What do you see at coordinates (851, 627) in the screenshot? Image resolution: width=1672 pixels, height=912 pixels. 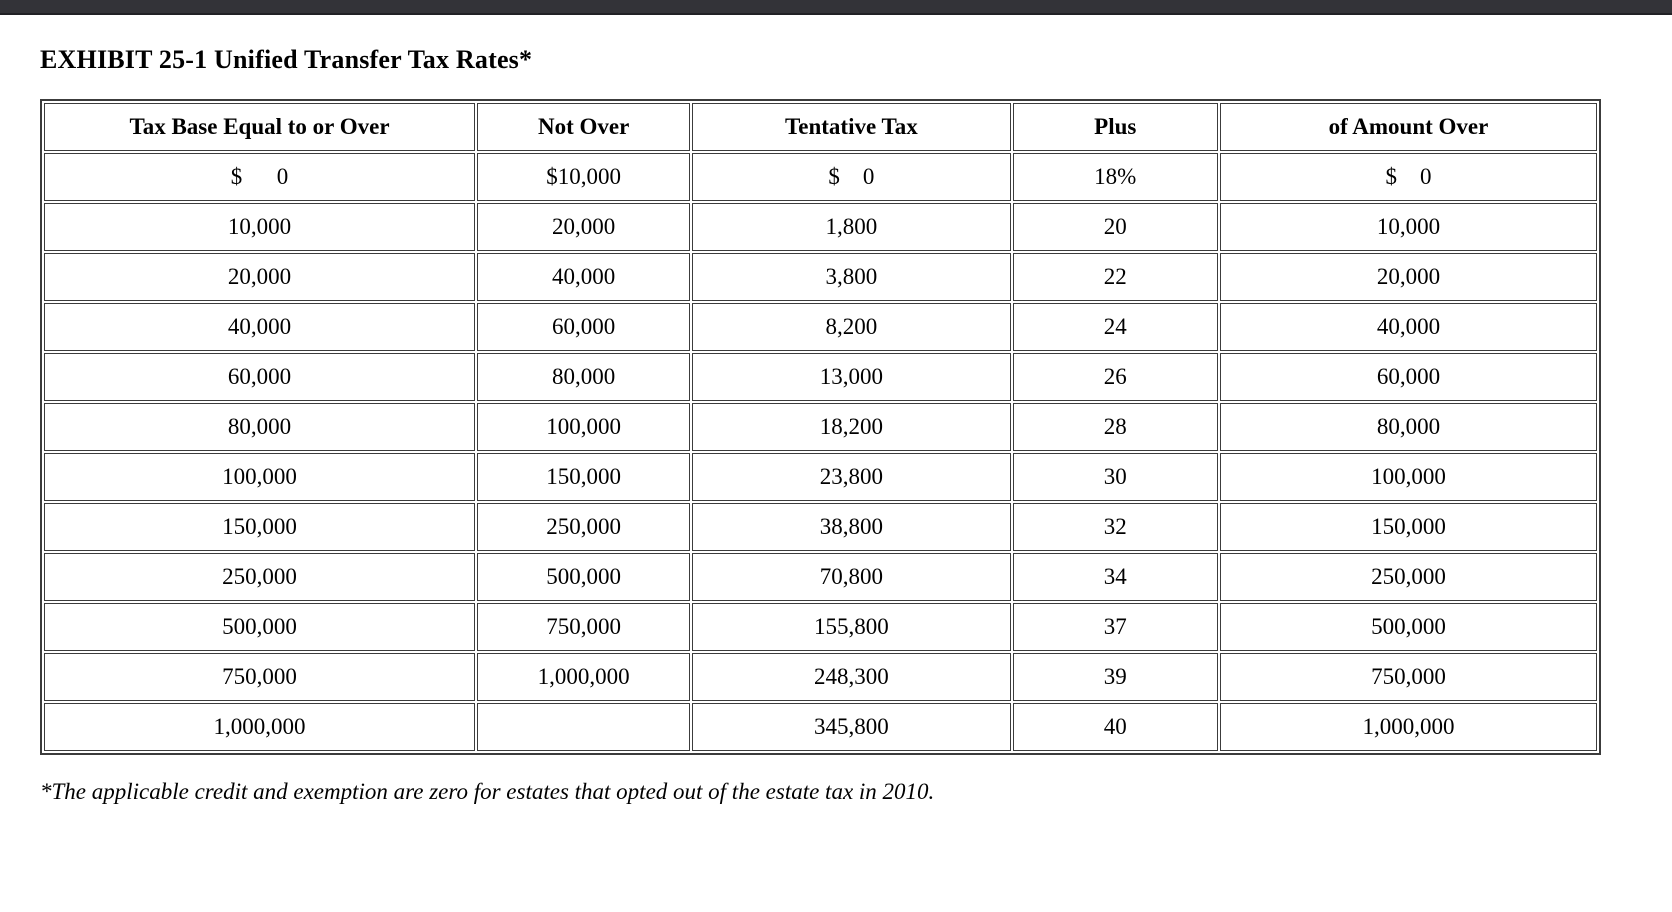 I see `table-cell: 155,800` at bounding box center [851, 627].